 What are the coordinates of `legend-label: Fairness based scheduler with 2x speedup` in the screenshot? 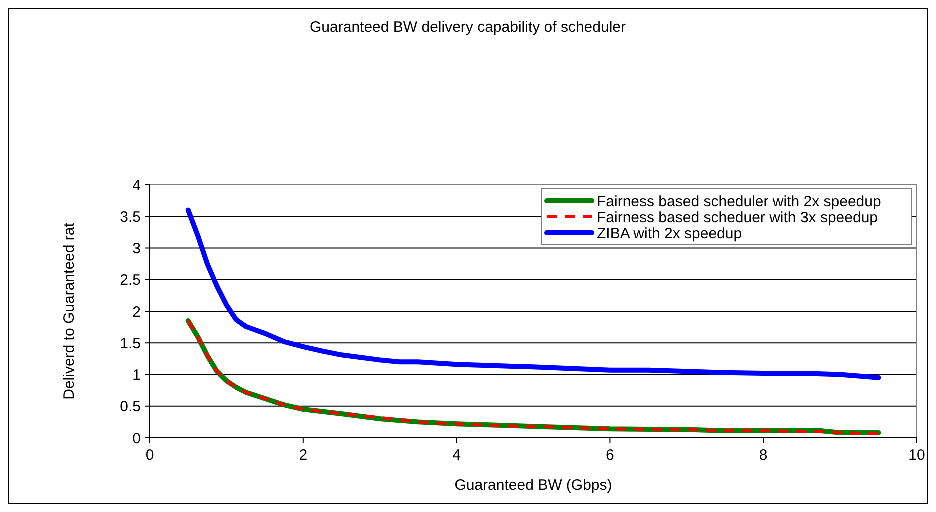 It's located at (739, 201).